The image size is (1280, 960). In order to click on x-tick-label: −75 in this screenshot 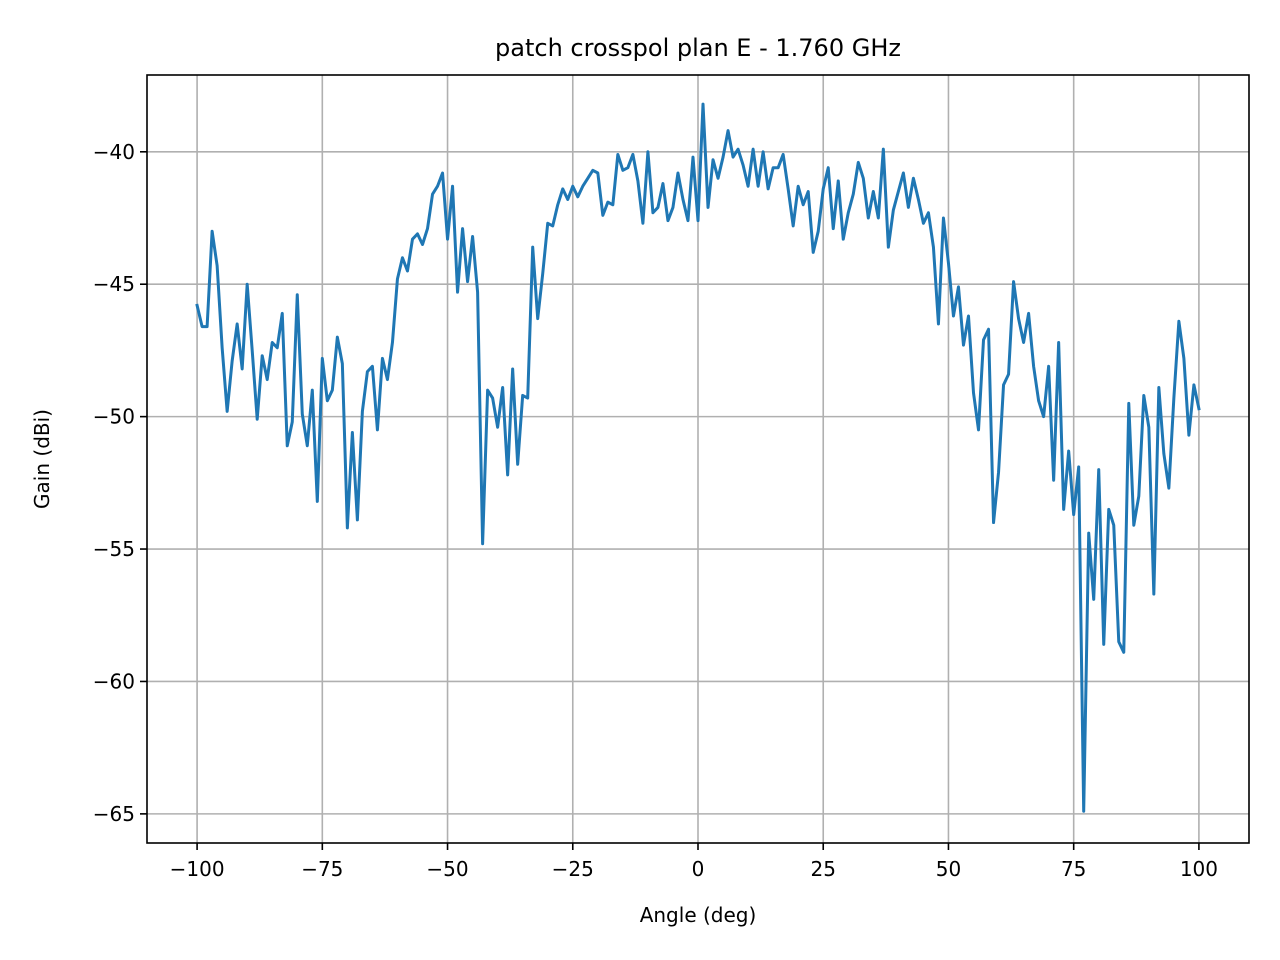, I will do `click(322, 869)`.